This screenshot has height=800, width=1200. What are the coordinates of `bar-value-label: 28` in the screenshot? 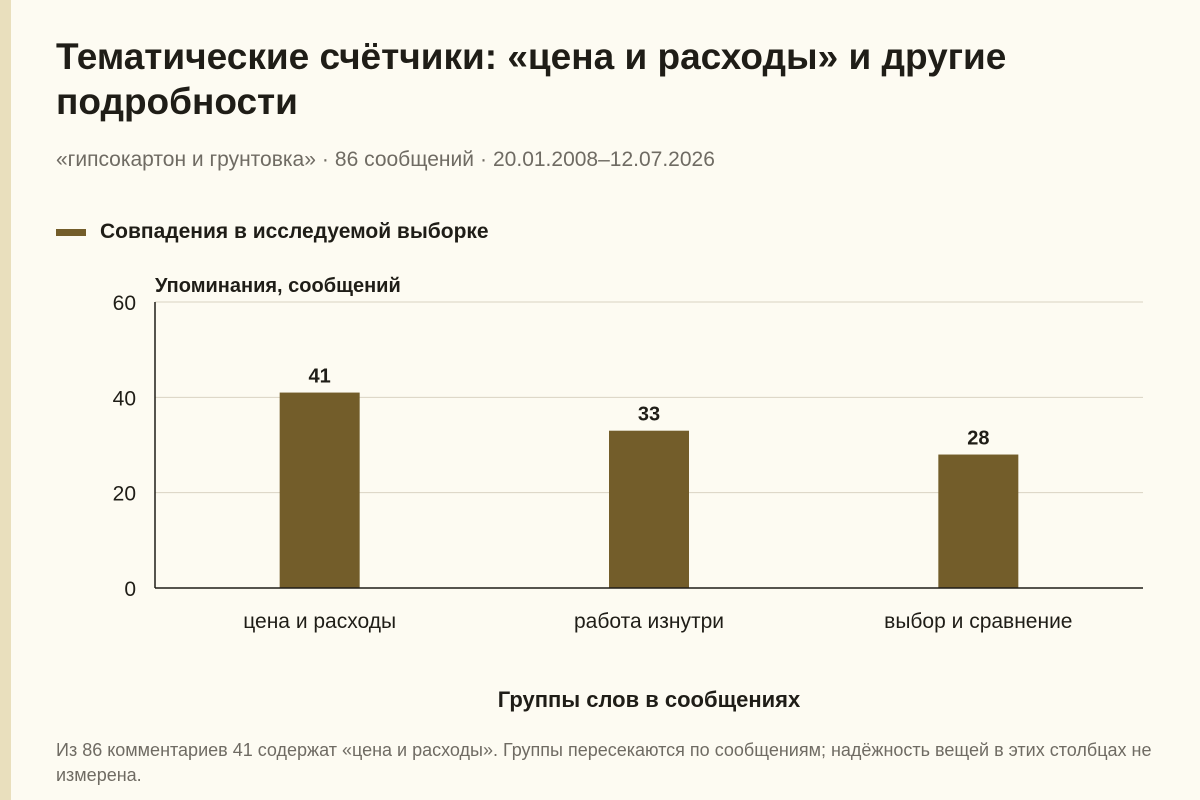 It's located at (978, 439).